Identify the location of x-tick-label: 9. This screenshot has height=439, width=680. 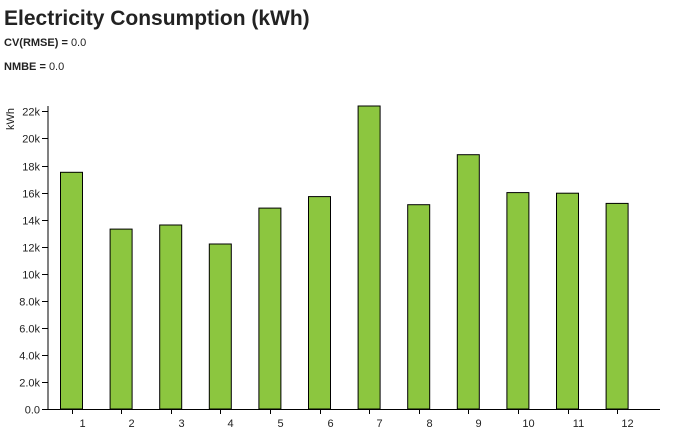
(478, 424).